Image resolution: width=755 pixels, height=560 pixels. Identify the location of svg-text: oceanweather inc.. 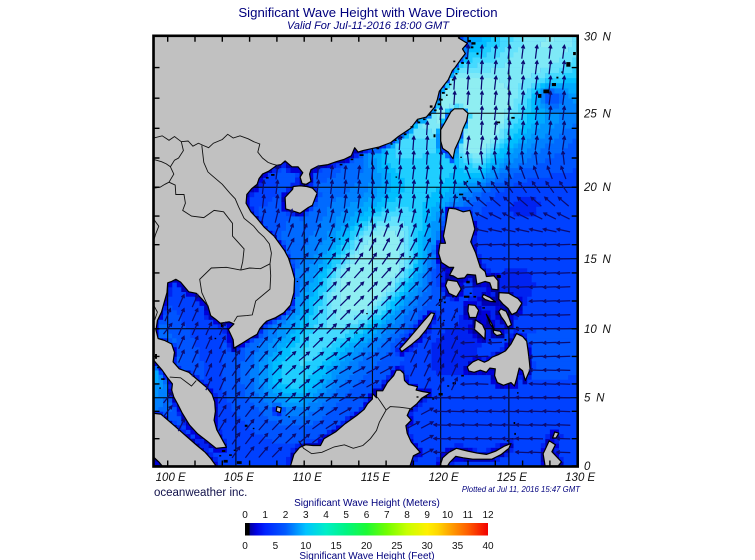
(200, 493).